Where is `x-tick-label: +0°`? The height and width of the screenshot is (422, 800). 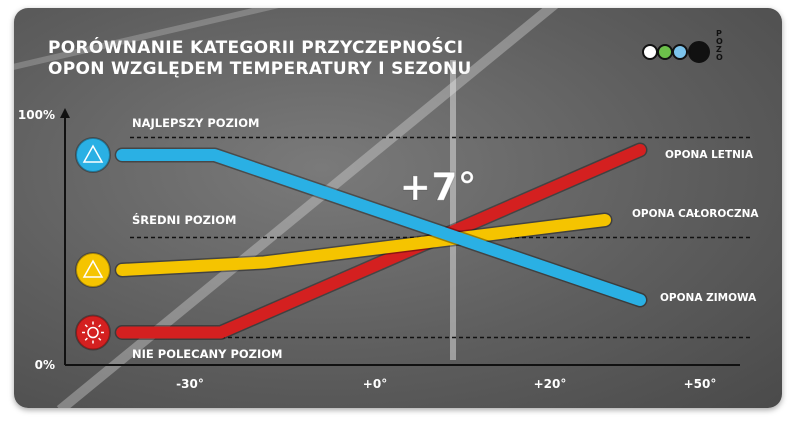 x-tick-label: +0° is located at coordinates (375, 384).